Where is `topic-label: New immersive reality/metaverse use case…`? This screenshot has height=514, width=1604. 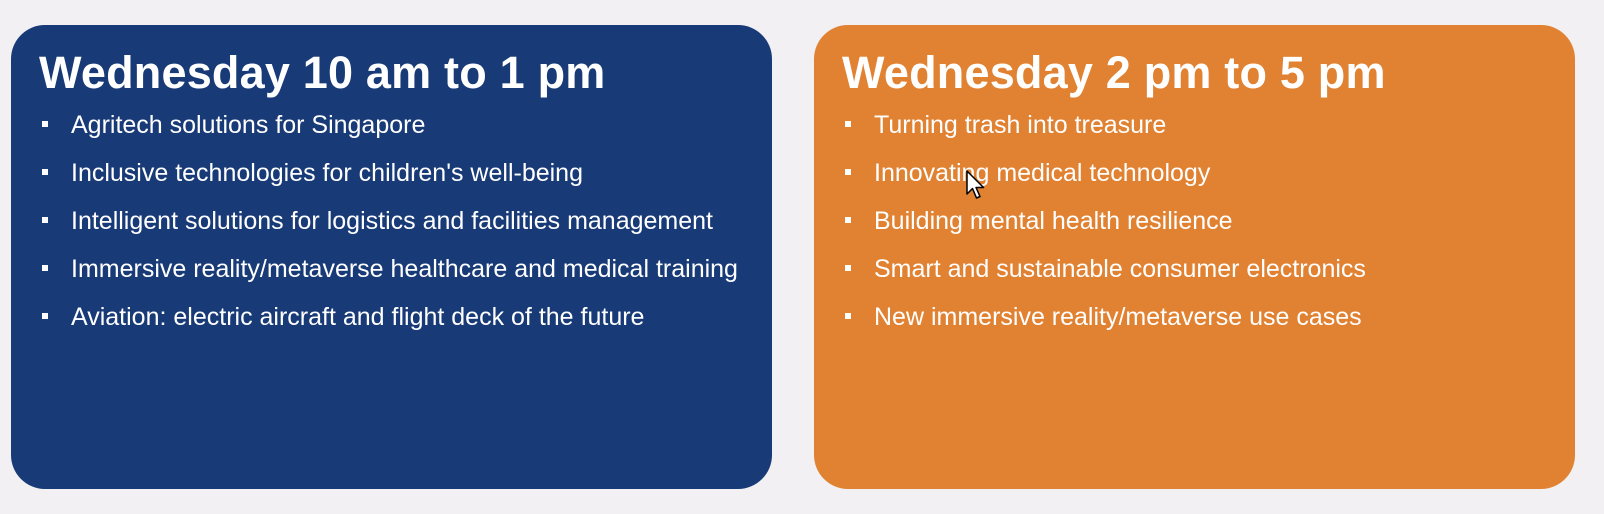
topic-label: New immersive reality/metaverse use case… is located at coordinates (1118, 317).